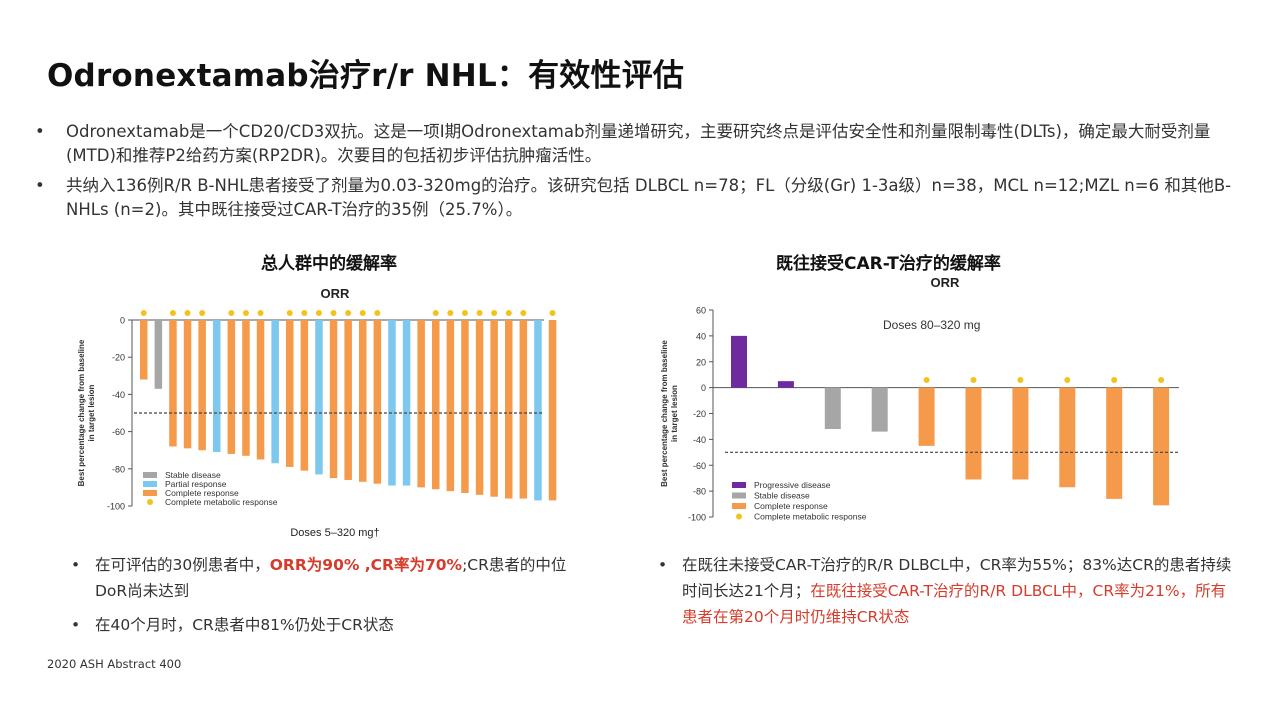 This screenshot has width=1268, height=710. I want to click on page-title: Odronextamab治疗r/r NHL：有效性评估, so click(366, 76).